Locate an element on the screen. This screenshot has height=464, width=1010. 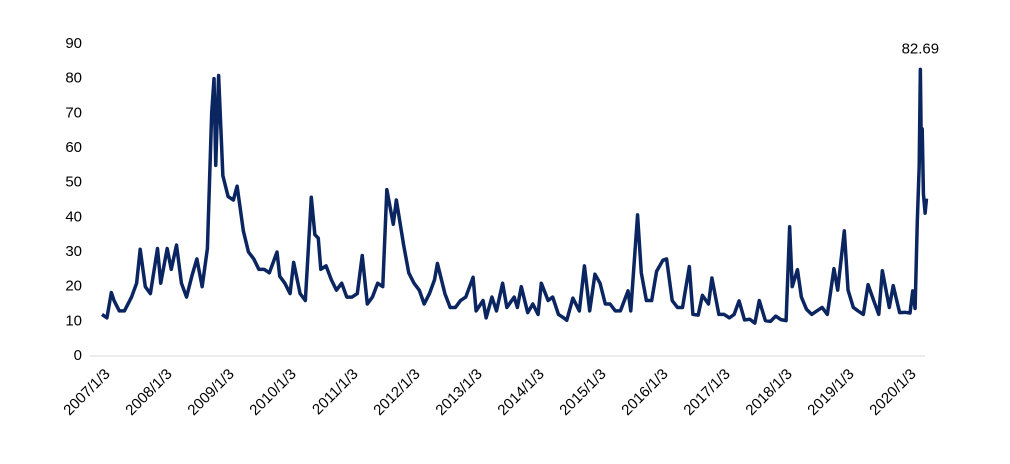
y-tick-label: 30 is located at coordinates (73, 251).